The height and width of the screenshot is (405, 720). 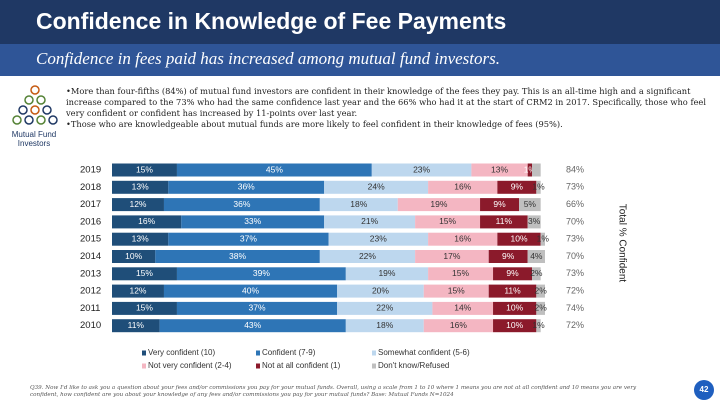 What do you see at coordinates (575, 169) in the screenshot?
I see `total-label: 84%` at bounding box center [575, 169].